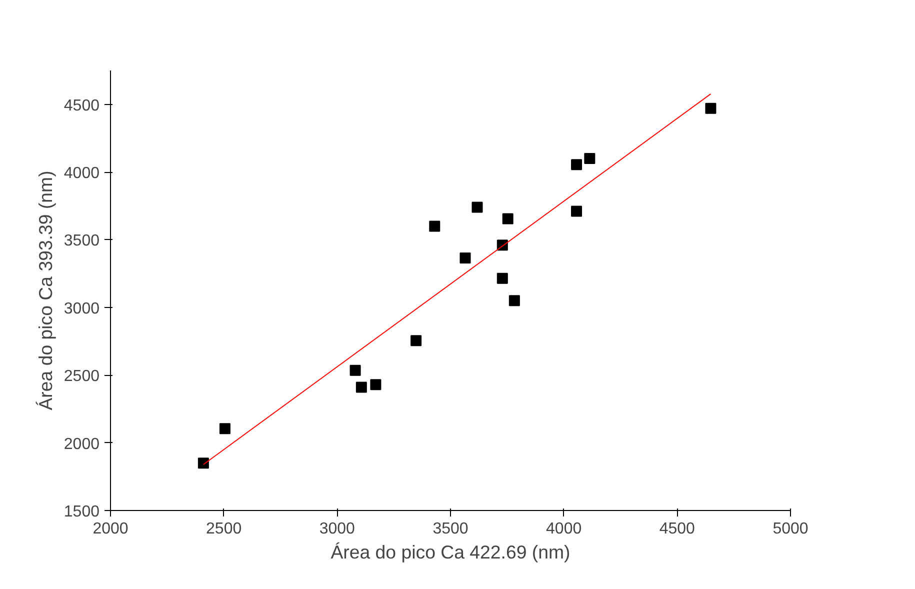 The width and height of the screenshot is (915, 589). Describe the element at coordinates (45, 290) in the screenshot. I see `y-axis-title: Área do pico Ca 393.39 (nm)` at that location.